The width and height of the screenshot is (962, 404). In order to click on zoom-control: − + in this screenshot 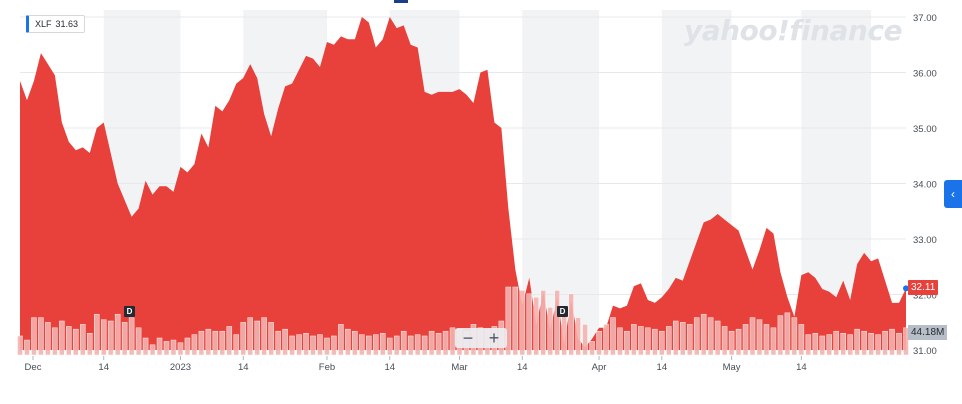, I will do `click(481, 338)`.